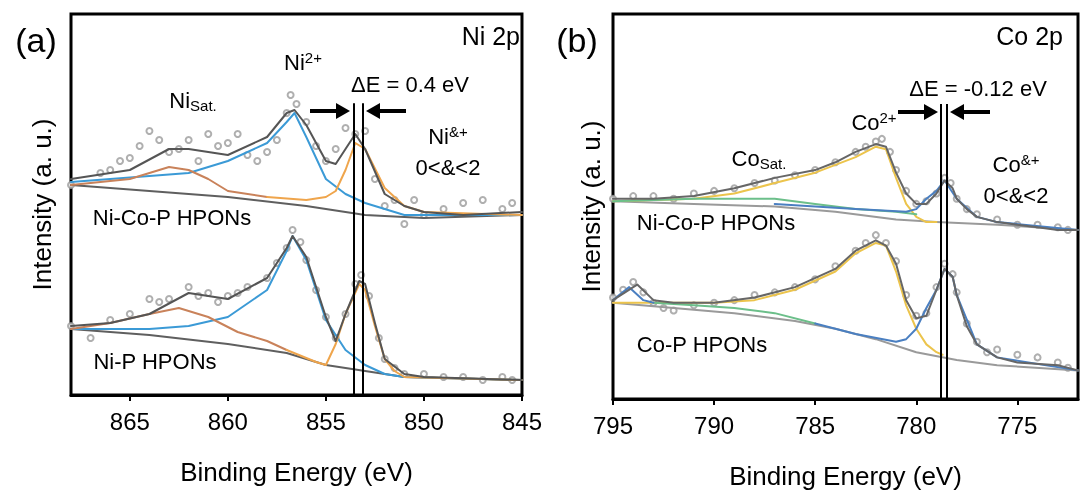 This screenshot has height=496, width=1081. What do you see at coordinates (702, 344) in the screenshot?
I see `annotation: Co-P HPONs` at bounding box center [702, 344].